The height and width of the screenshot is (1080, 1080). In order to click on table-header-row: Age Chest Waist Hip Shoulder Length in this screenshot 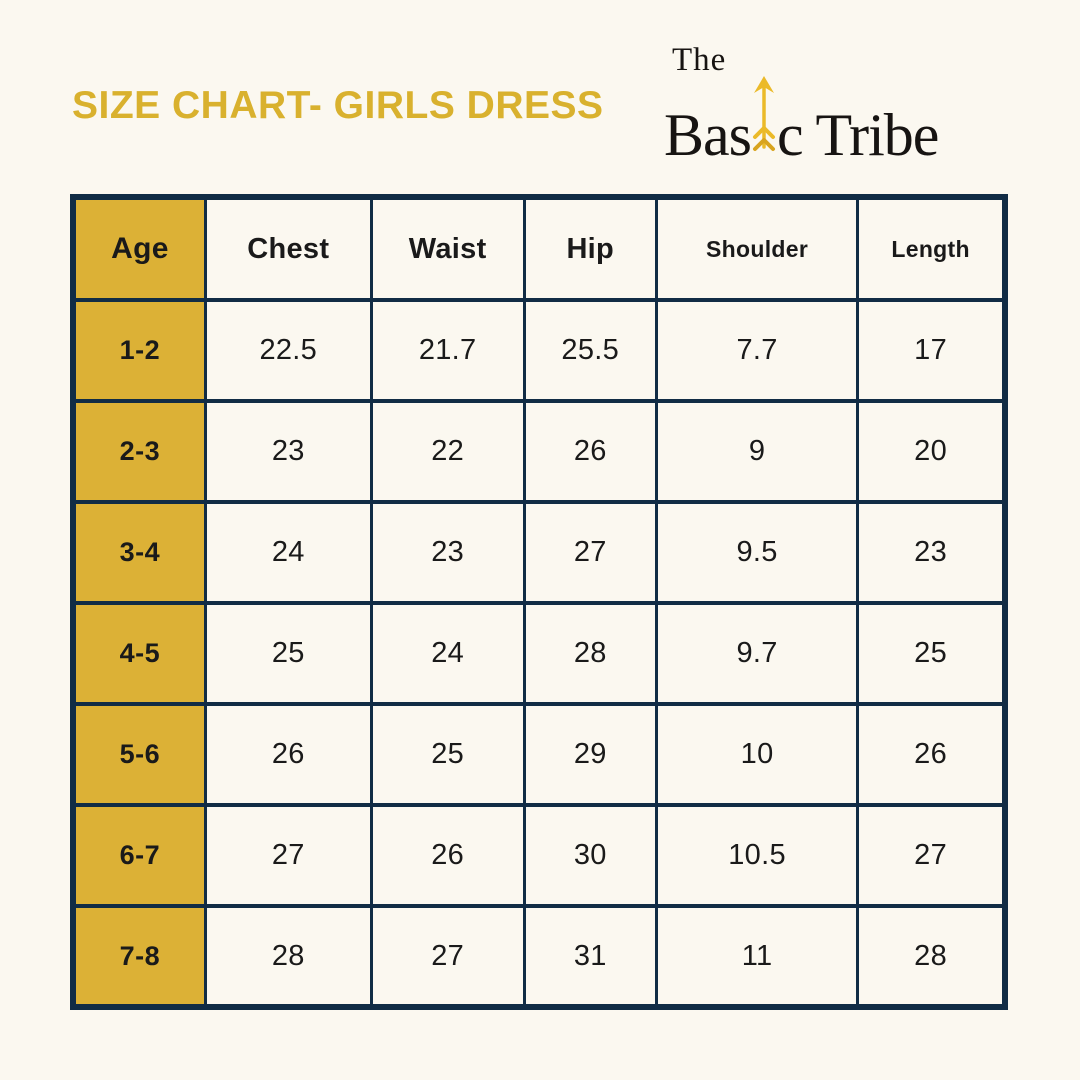, I will do `click(539, 248)`.